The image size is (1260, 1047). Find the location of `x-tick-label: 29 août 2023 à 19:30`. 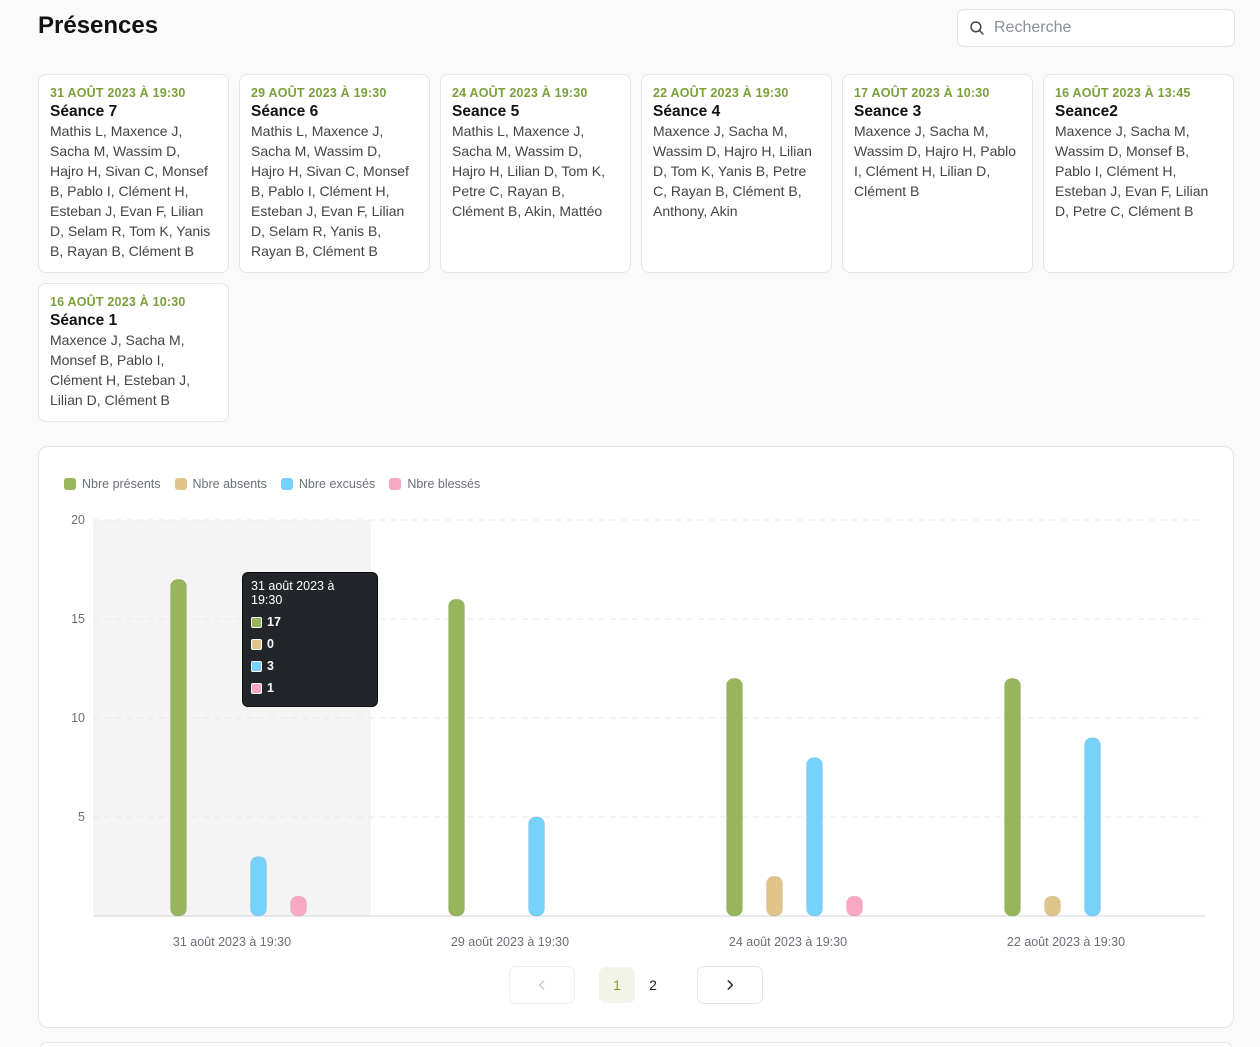

x-tick-label: 29 août 2023 à 19:30 is located at coordinates (510, 942).